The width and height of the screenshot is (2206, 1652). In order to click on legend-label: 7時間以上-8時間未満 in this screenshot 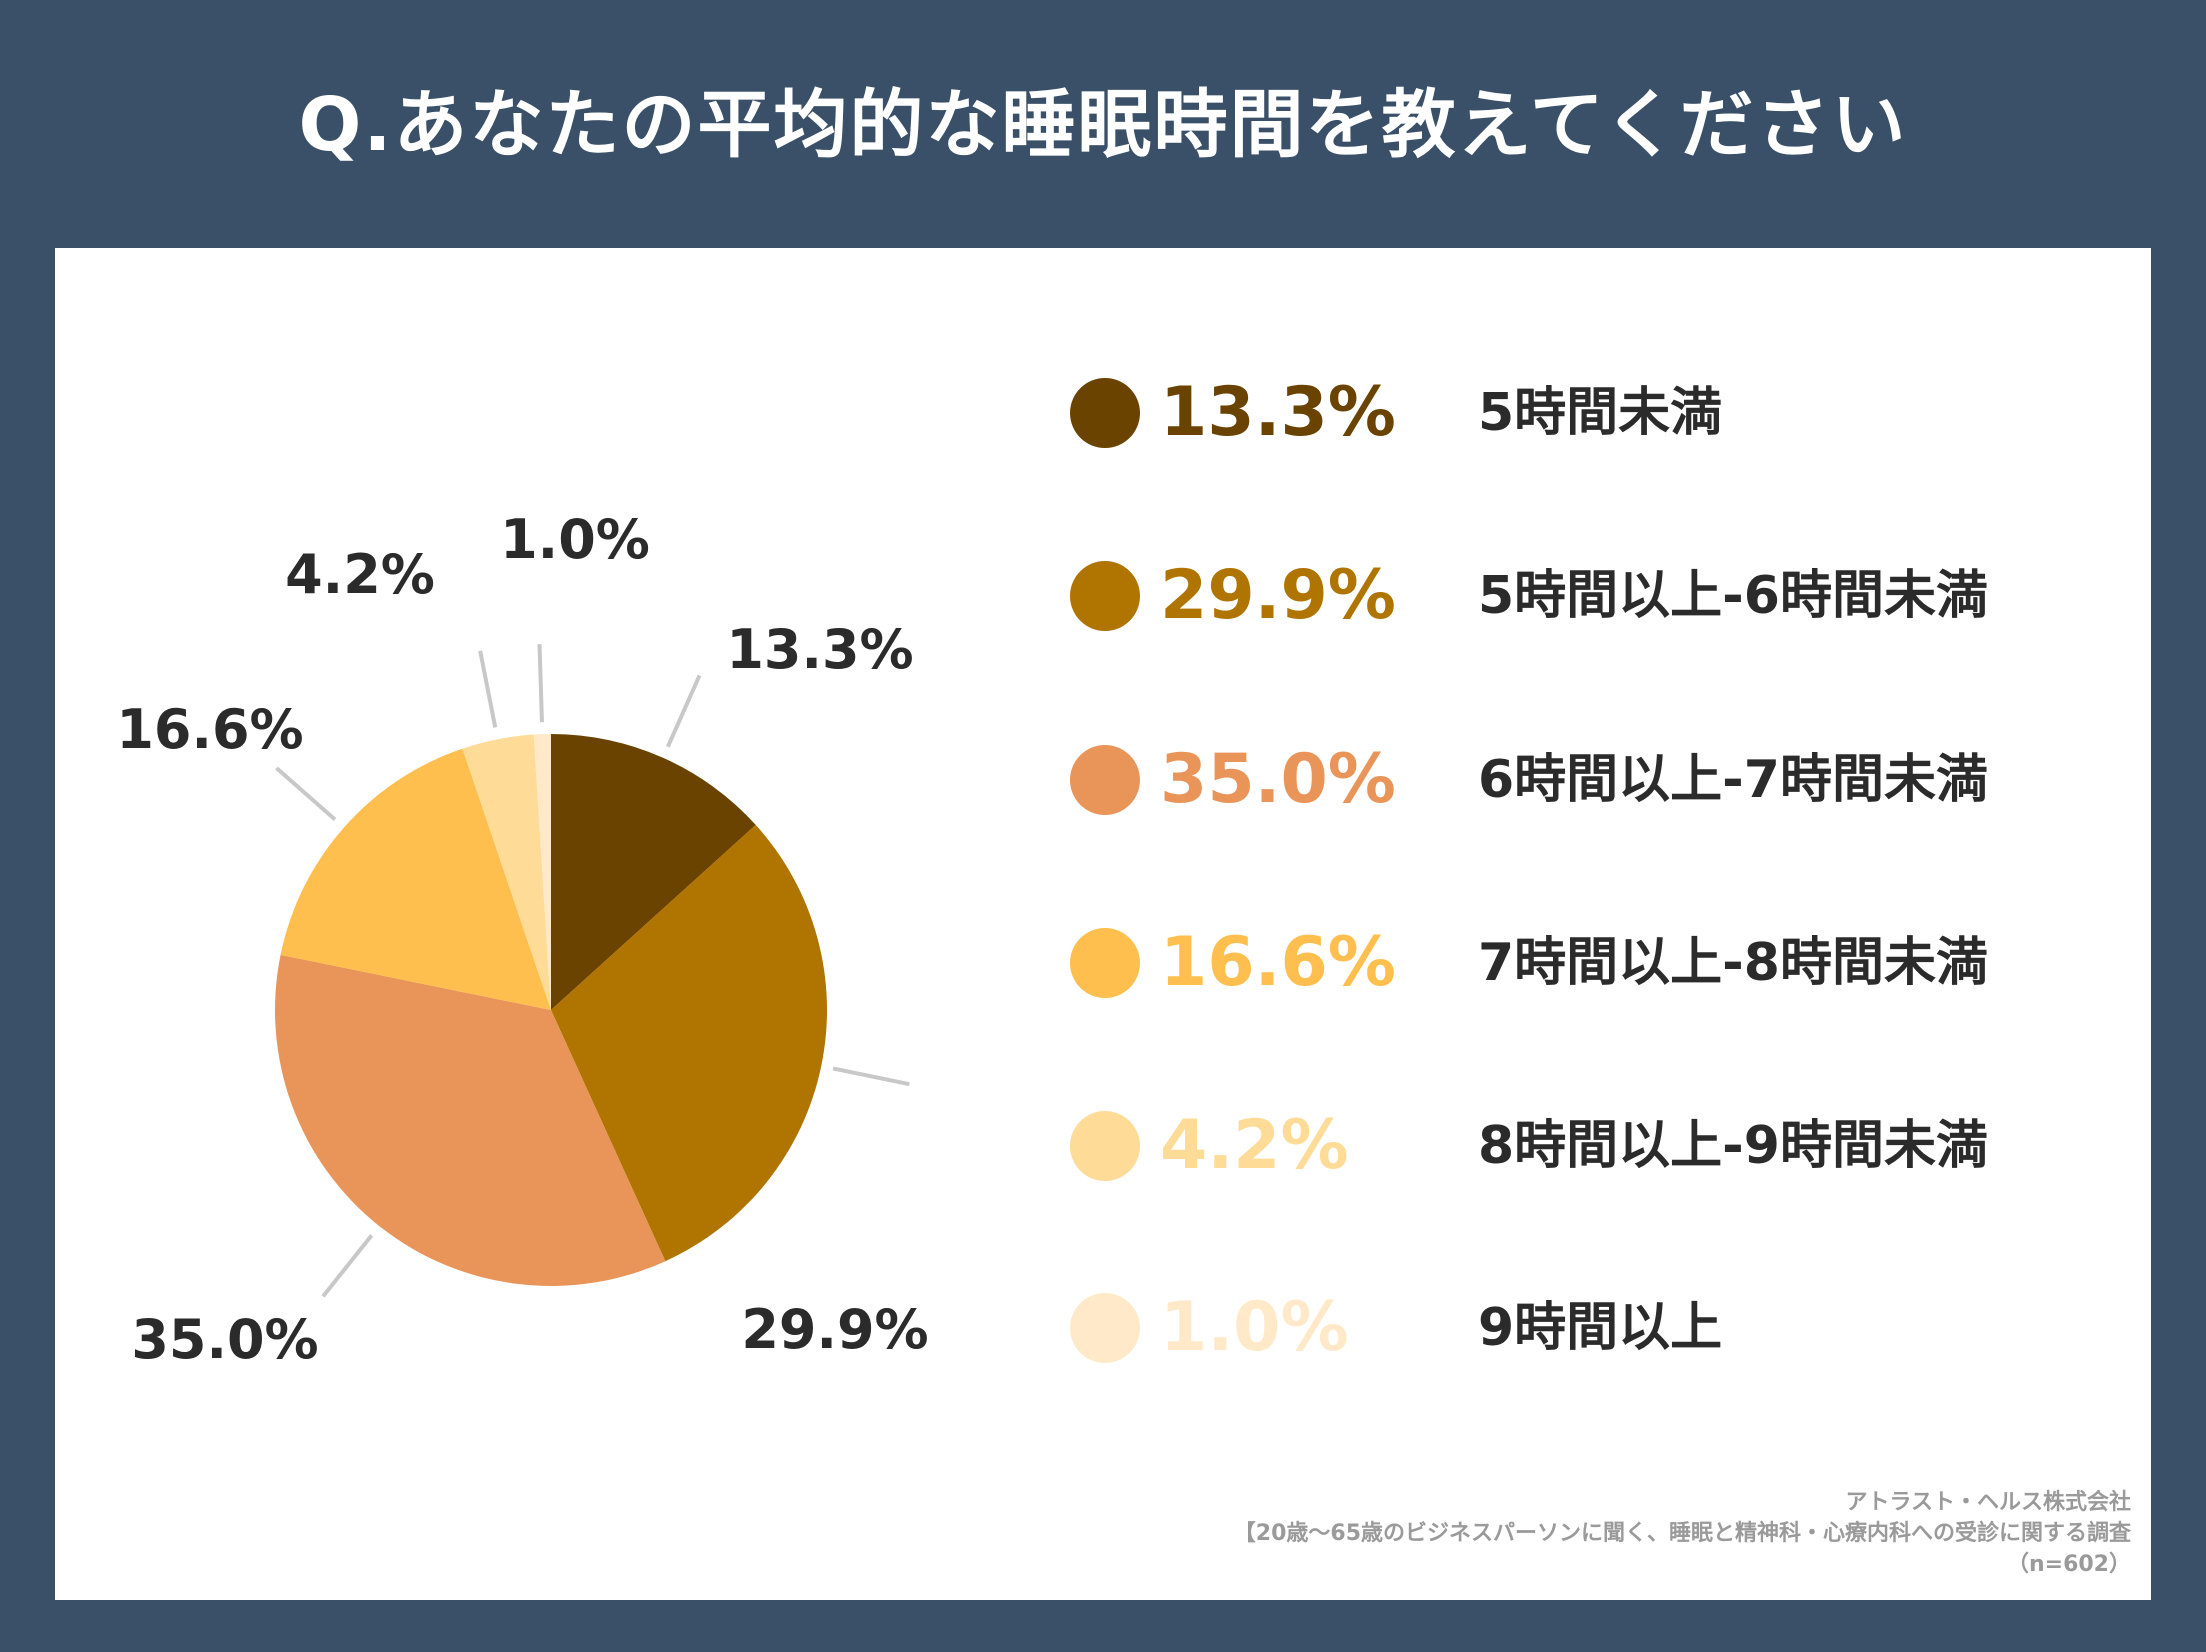, I will do `click(1733, 963)`.